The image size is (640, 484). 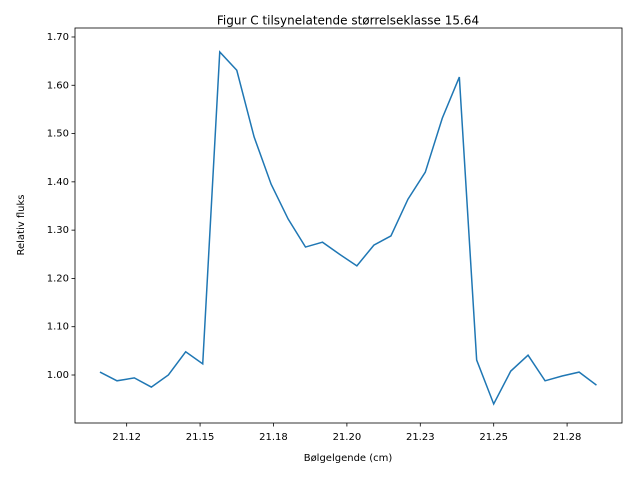 What do you see at coordinates (58, 134) in the screenshot?
I see `y-tick-label: 1.50` at bounding box center [58, 134].